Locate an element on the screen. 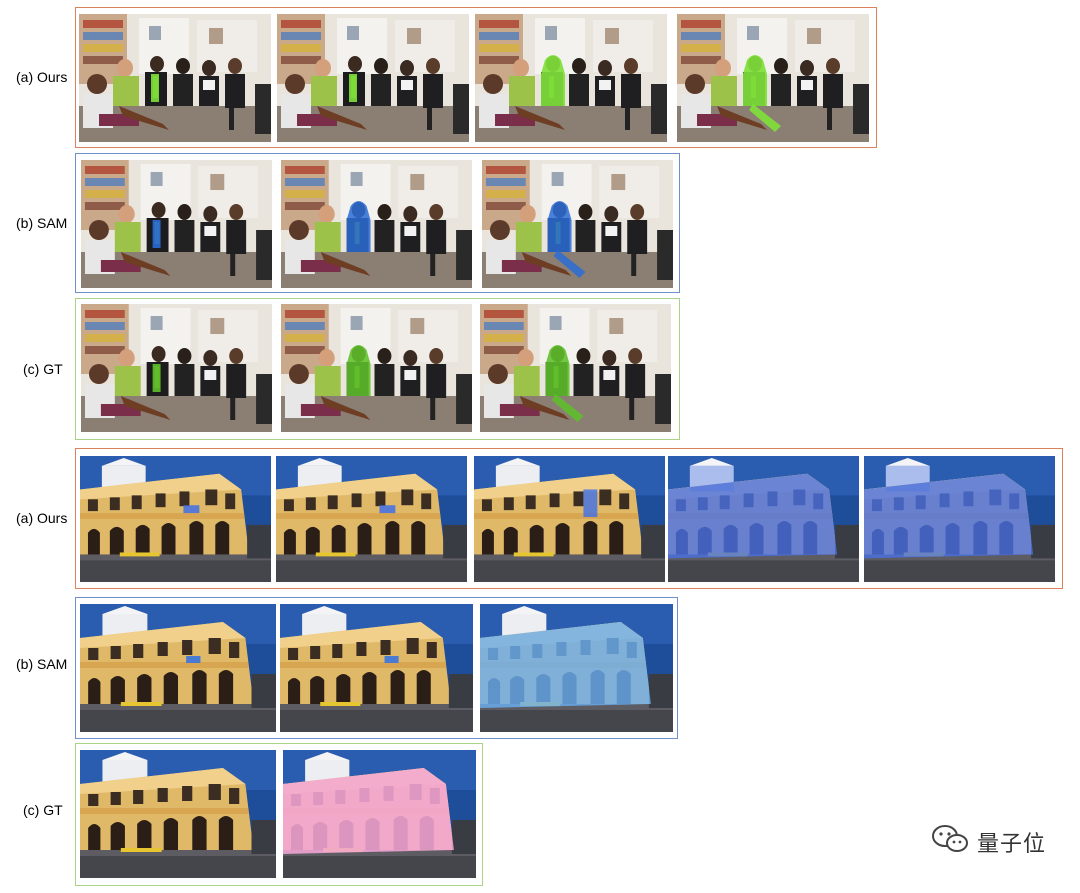 The width and height of the screenshot is (1080, 893). row-label-sam-1: (b) SAM is located at coordinates (42, 223).